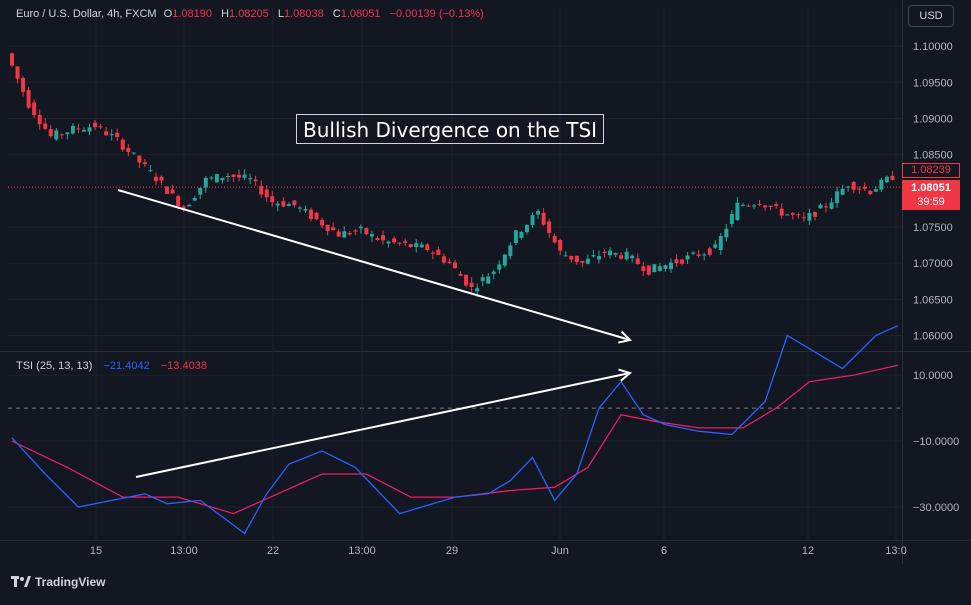 The height and width of the screenshot is (605, 971). I want to click on price-tick-label: 1.06000, so click(933, 337).